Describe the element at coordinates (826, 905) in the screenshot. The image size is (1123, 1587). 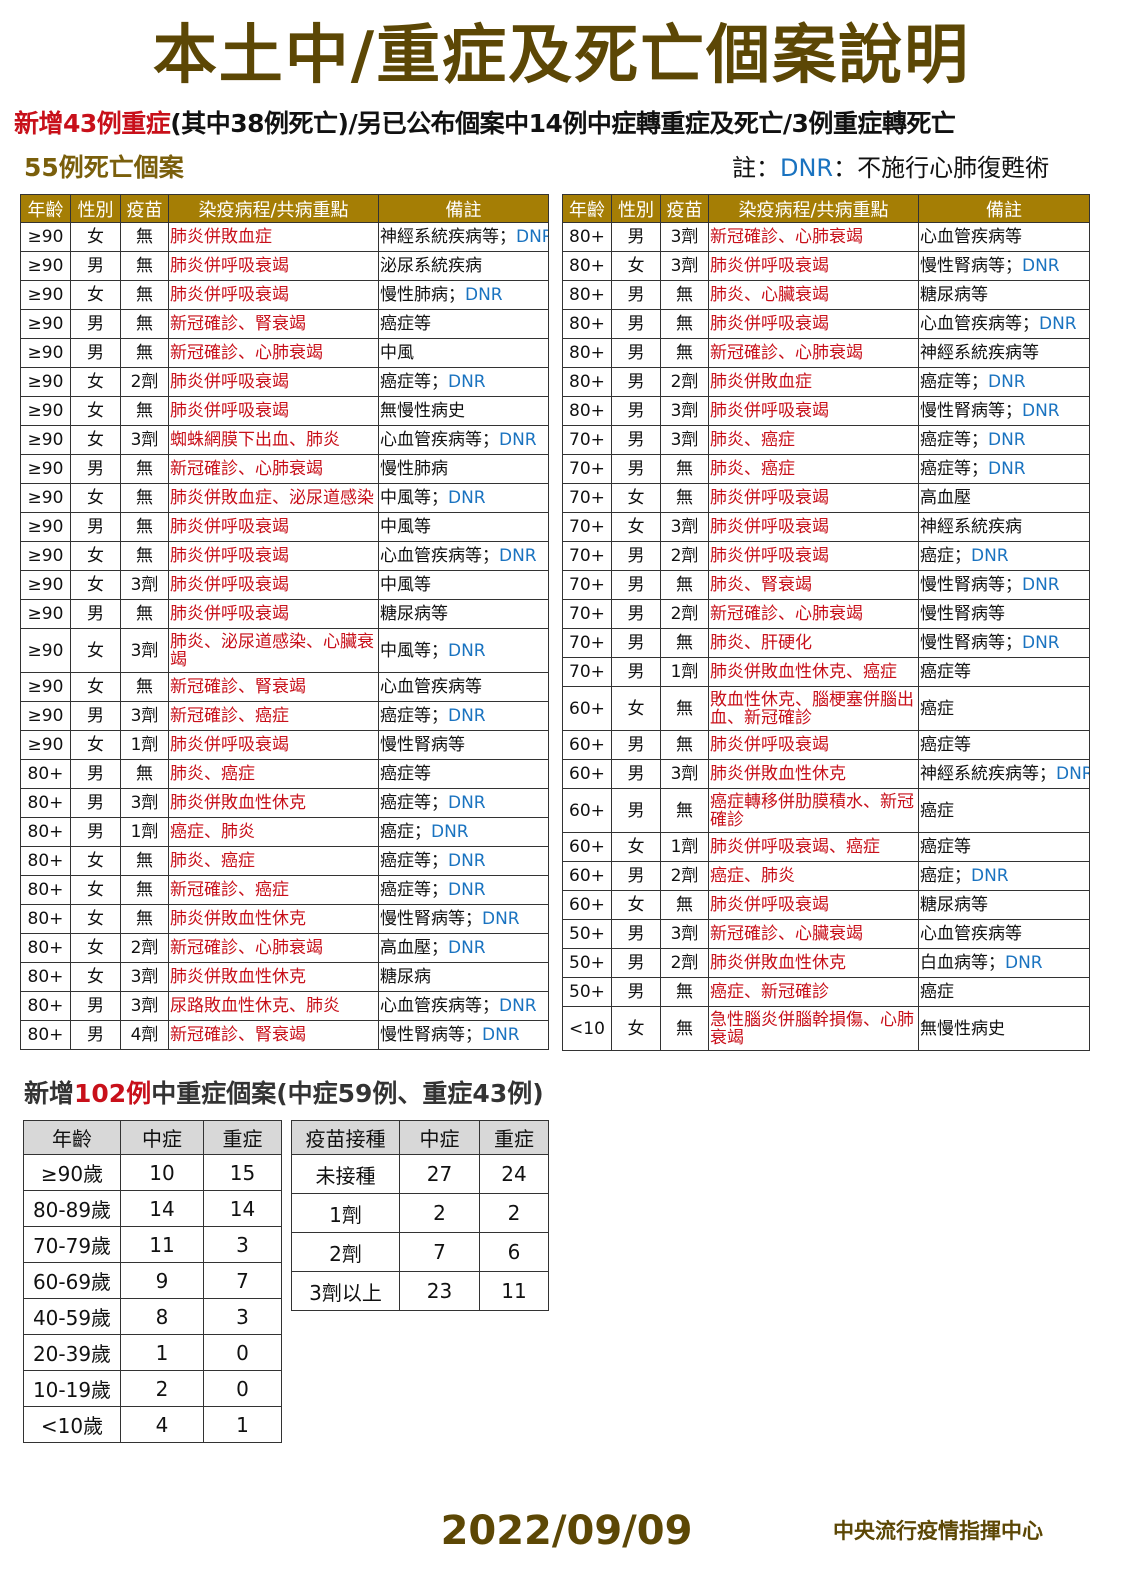
I see `table-row: 60+ 女無肺炎併呼吸衰竭 糖尿病等` at that location.